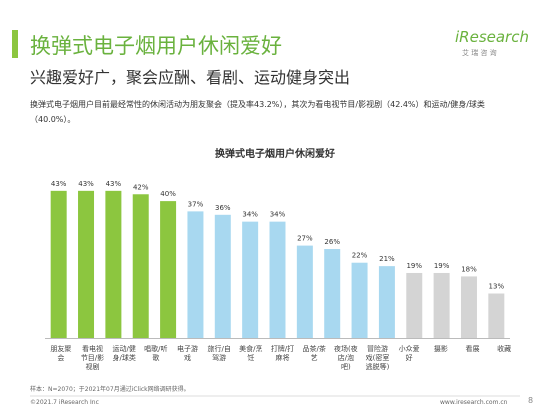 The height and width of the screenshot is (412, 549). What do you see at coordinates (492, 37) in the screenshot?
I see `logo: iResearch` at bounding box center [492, 37].